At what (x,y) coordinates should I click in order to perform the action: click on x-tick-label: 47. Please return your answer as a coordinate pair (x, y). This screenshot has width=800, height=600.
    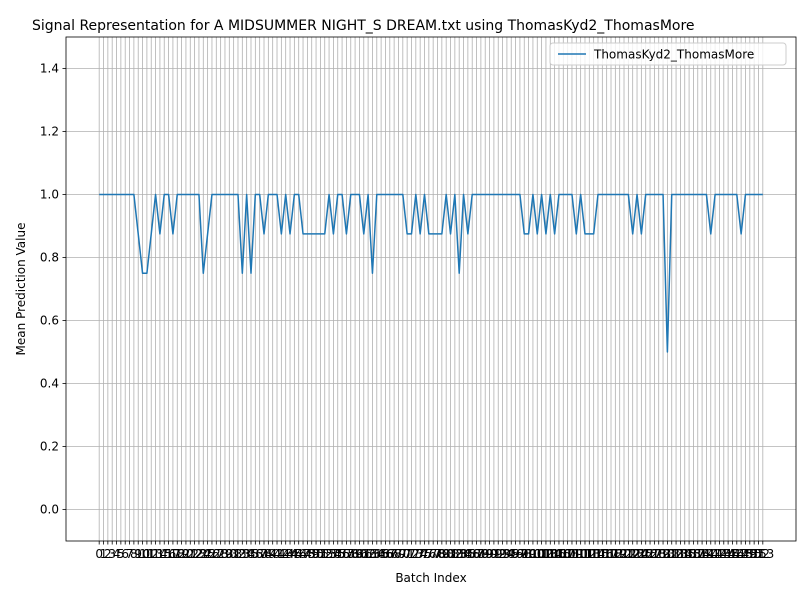
    Looking at the image, I should click on (302, 554).